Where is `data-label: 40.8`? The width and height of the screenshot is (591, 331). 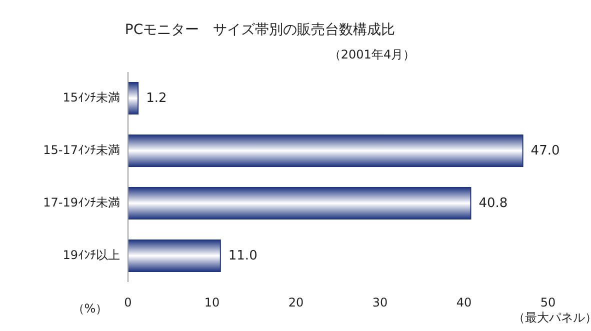 data-label: 40.8 is located at coordinates (493, 203).